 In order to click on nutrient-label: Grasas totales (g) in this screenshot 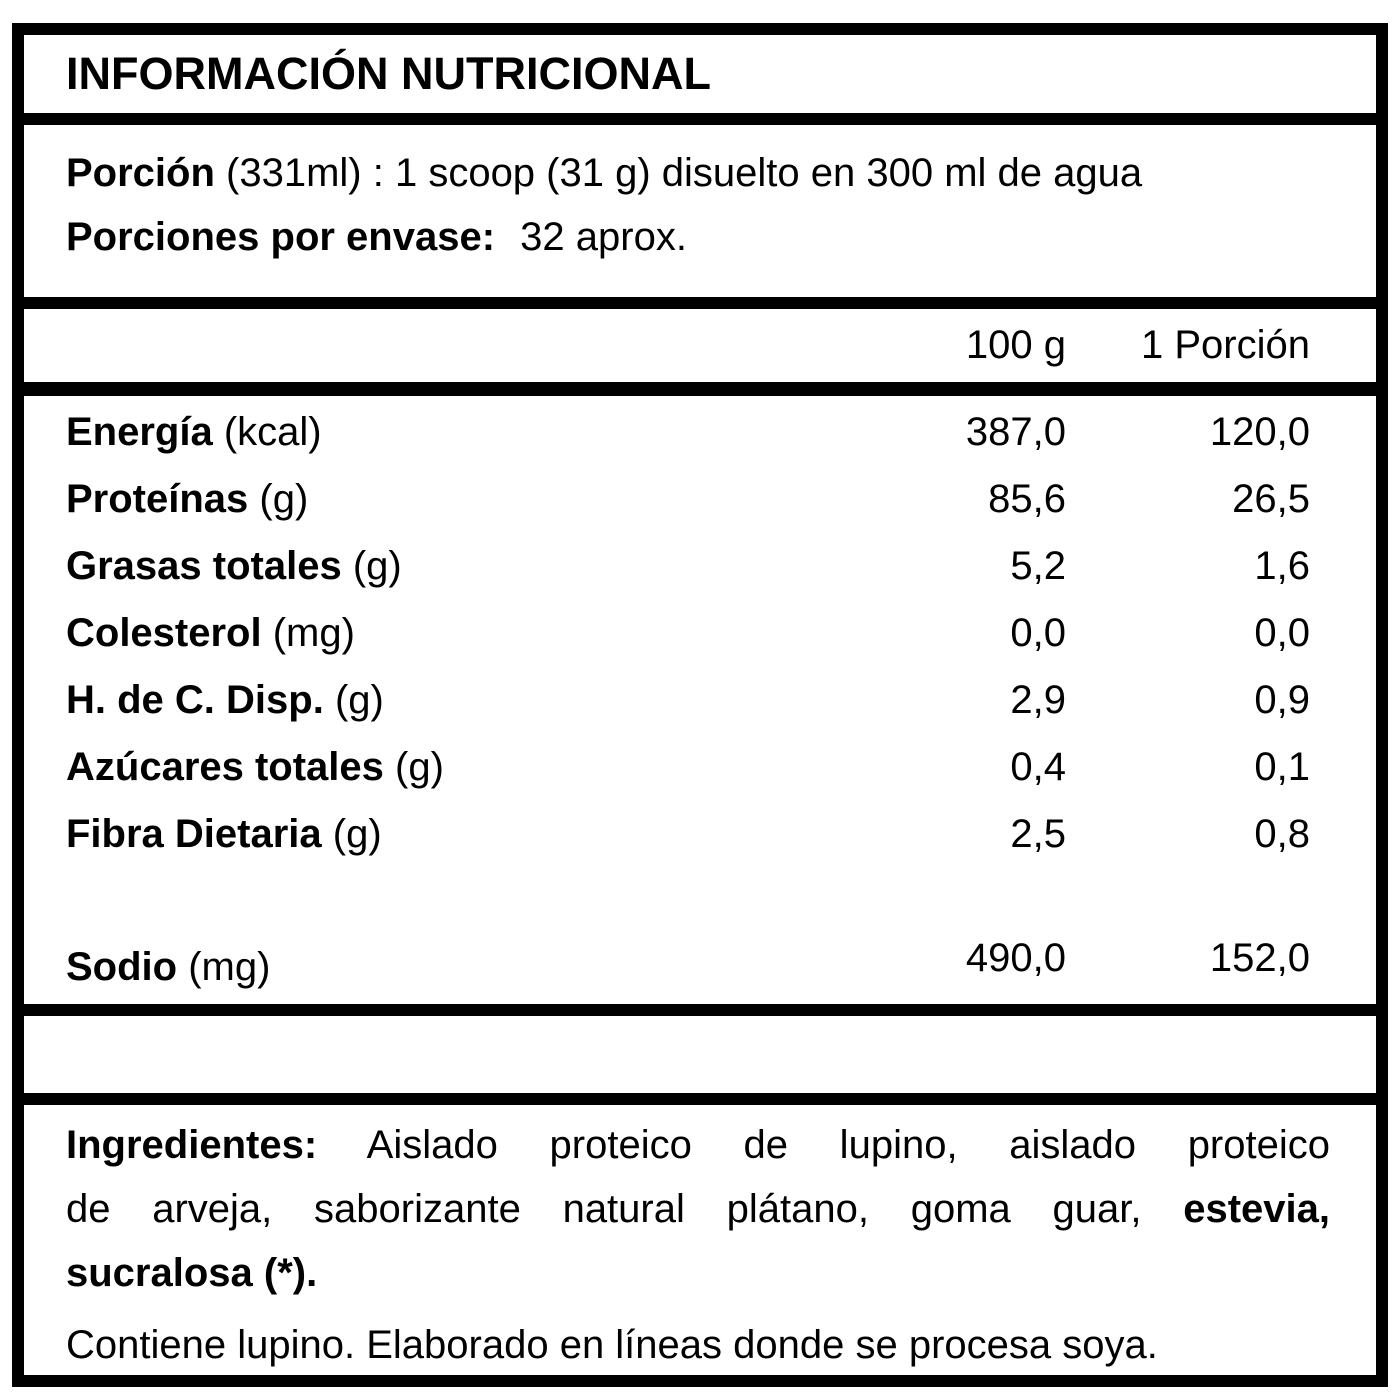, I will do `click(471, 566)`.